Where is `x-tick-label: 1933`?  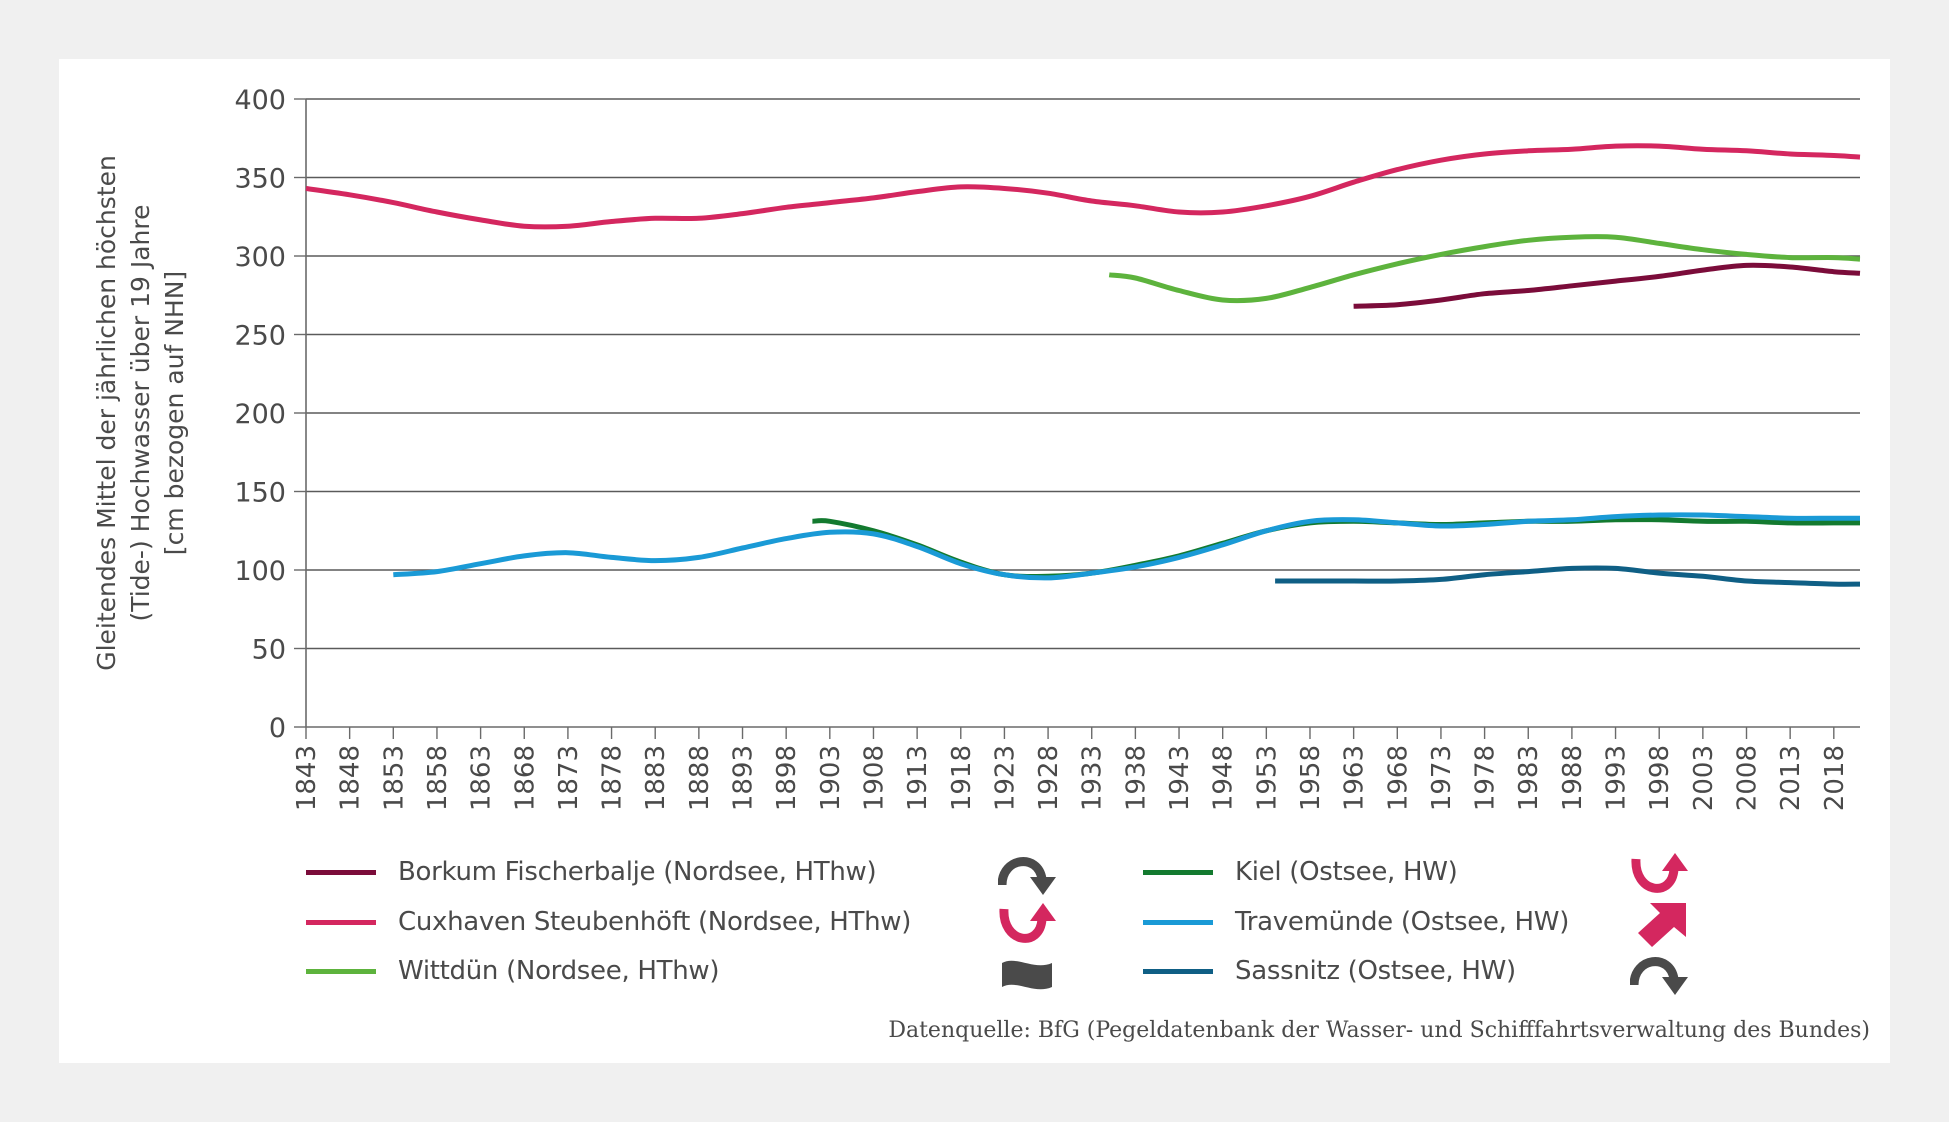
x-tick-label: 1933 is located at coordinates (1093, 778).